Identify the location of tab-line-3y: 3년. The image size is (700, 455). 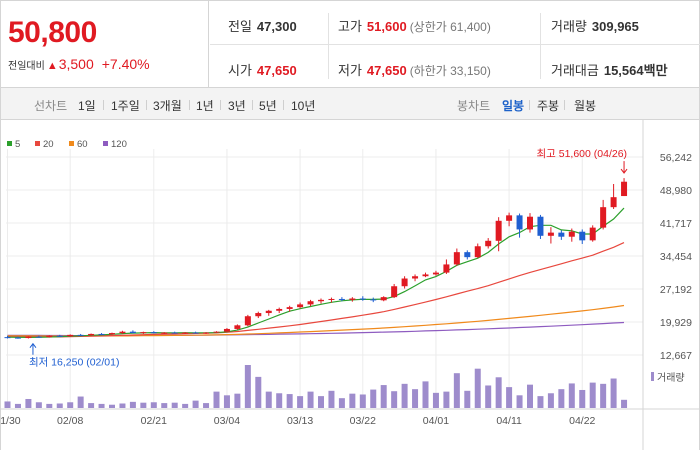
(237, 106).